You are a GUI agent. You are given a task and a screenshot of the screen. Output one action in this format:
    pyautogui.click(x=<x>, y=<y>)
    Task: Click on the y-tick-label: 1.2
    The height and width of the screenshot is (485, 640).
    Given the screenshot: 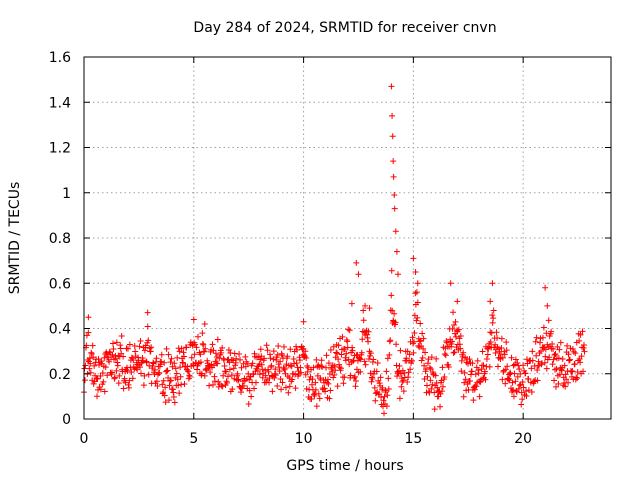 What is the action you would take?
    pyautogui.click(x=60, y=149)
    